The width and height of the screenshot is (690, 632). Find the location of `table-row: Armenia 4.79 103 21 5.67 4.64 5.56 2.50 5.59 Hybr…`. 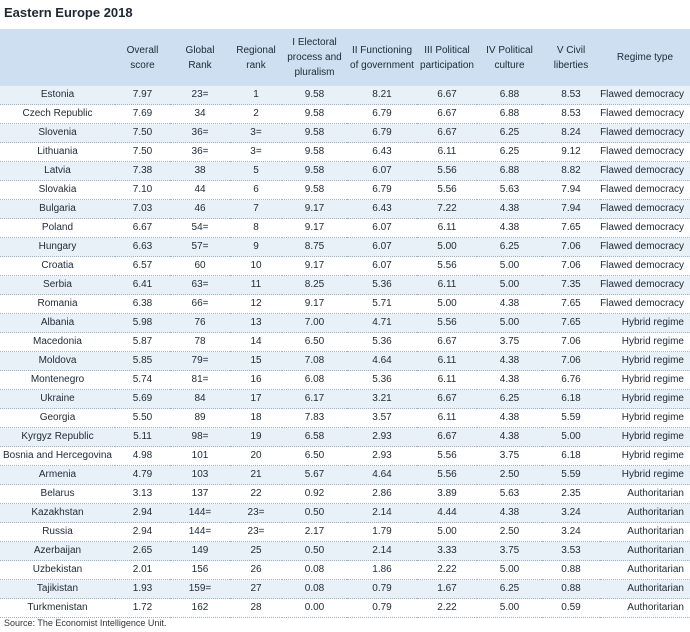

table-row: Armenia 4.79 103 21 5.67 4.64 5.56 2.50 5.59 Hybr… is located at coordinates (345, 475).